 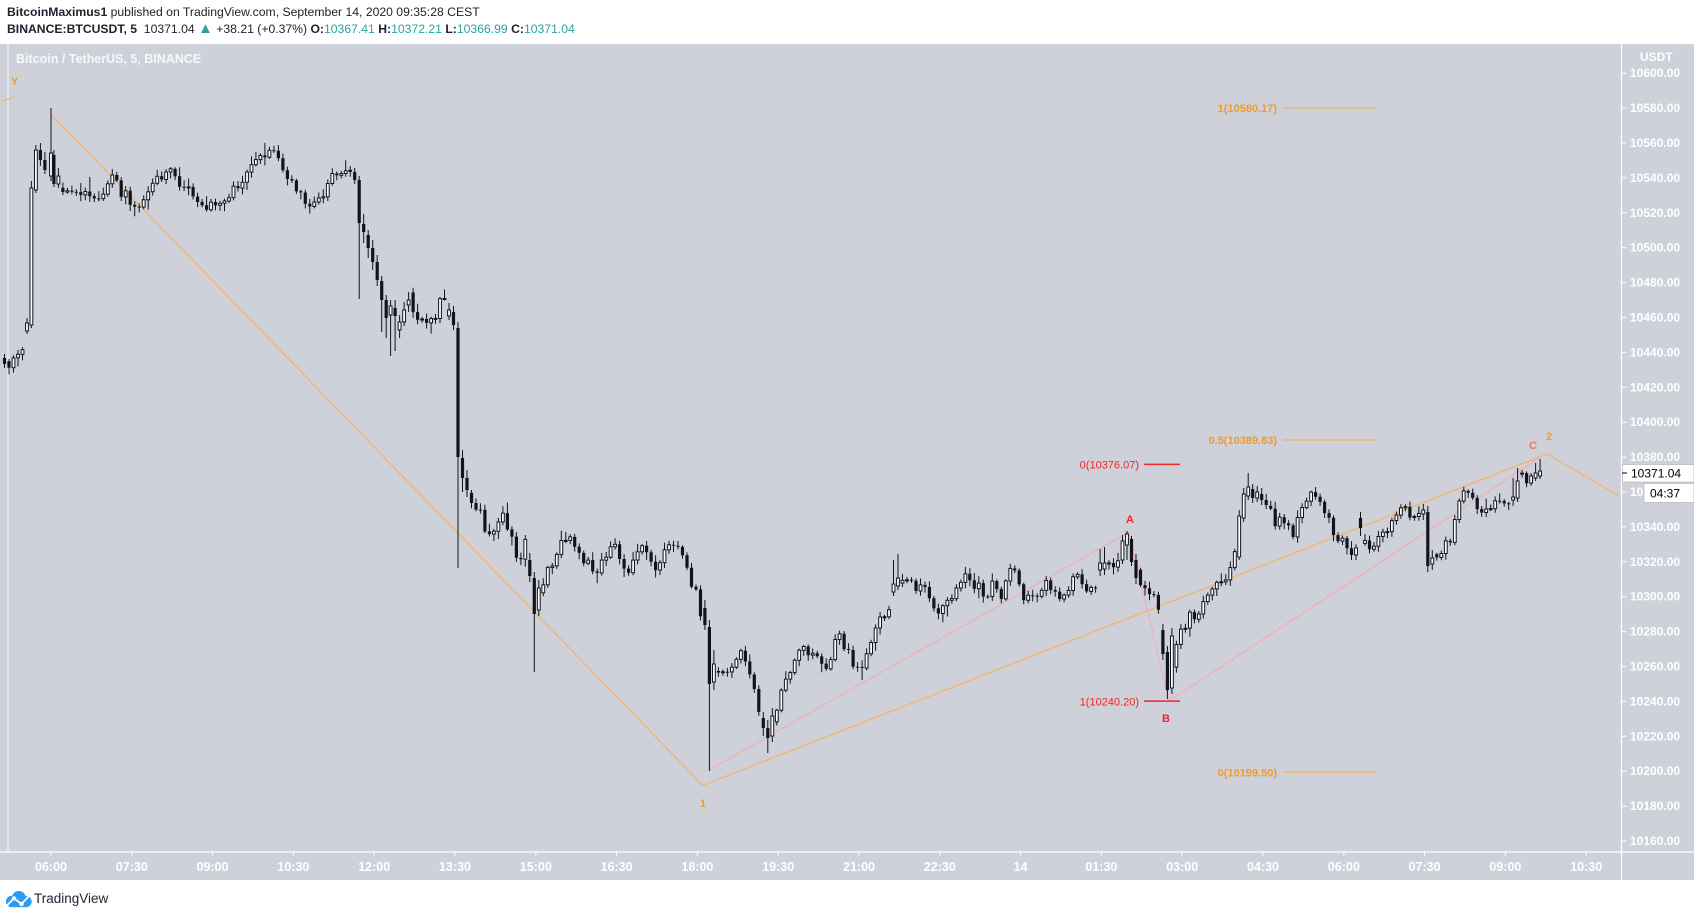 I want to click on svg-text: 1(10240.20), so click(x=1109, y=703).